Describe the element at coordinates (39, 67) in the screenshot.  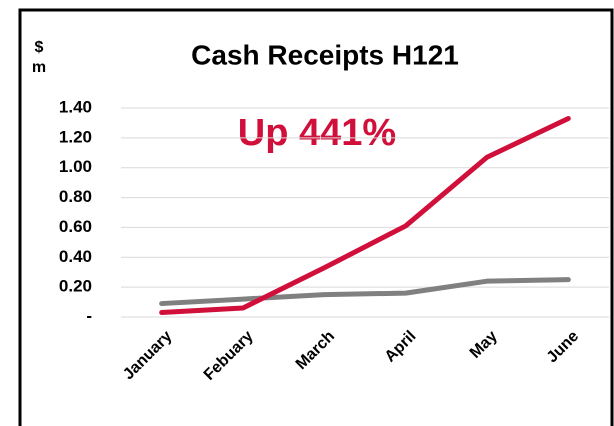
I see `y-axis-label: m` at that location.